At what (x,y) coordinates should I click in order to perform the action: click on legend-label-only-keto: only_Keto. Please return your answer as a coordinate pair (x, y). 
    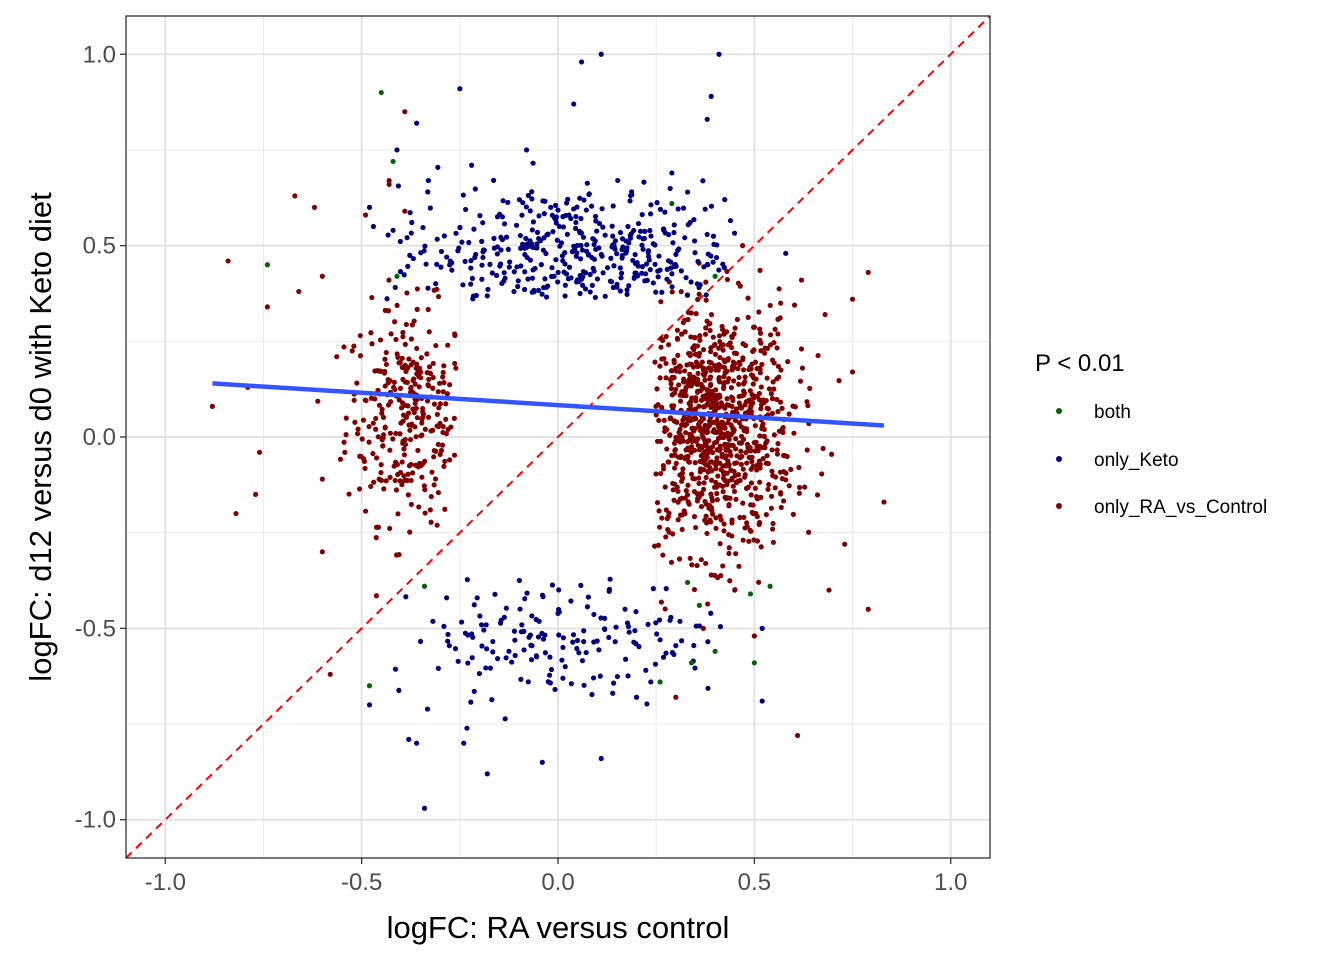
    Looking at the image, I should click on (1136, 460).